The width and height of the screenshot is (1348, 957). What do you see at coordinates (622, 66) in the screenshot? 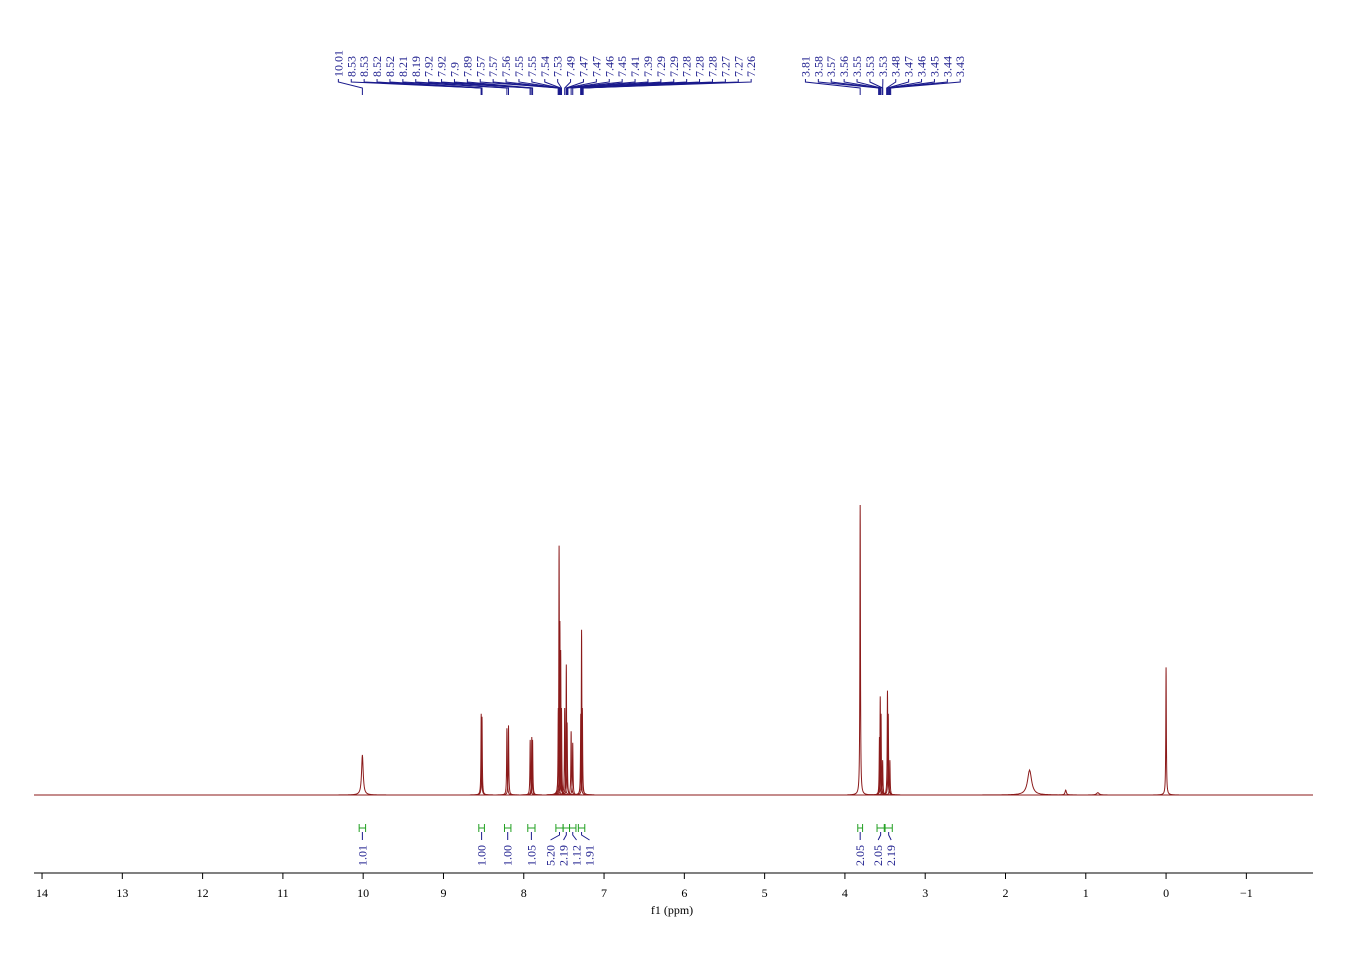
I see `peak-label: 7.45` at bounding box center [622, 66].